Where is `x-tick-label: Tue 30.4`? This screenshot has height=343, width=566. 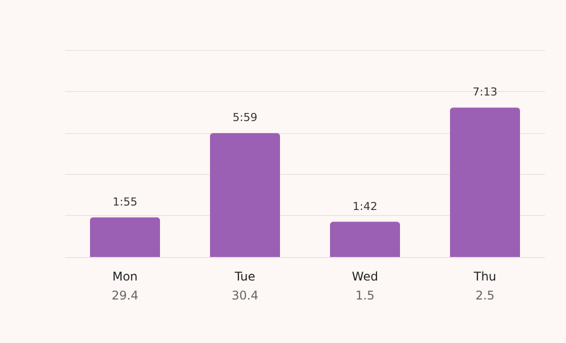
x-tick-label: Tue 30.4 is located at coordinates (245, 286).